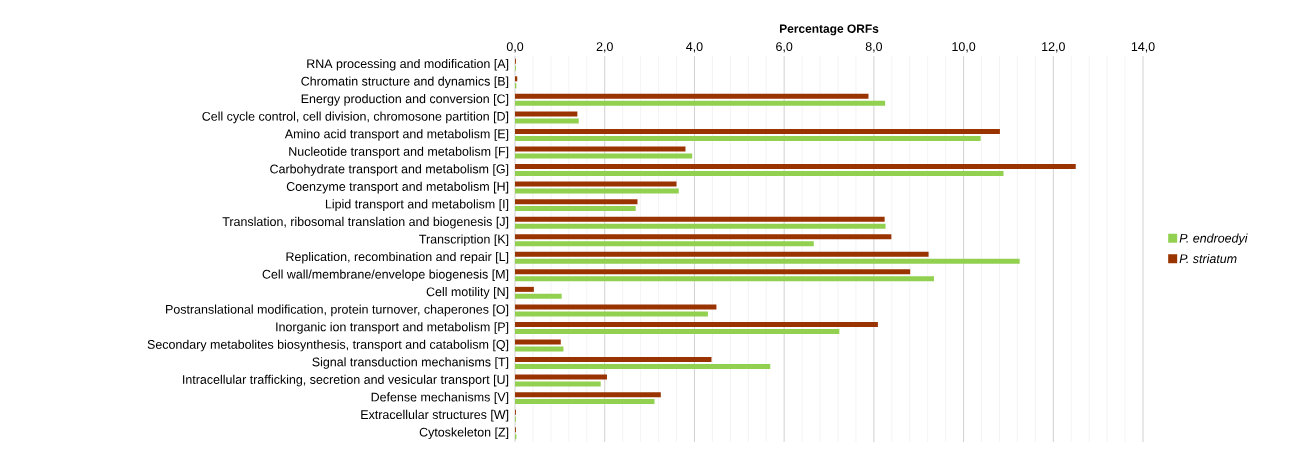 This screenshot has width=1314, height=457. What do you see at coordinates (328, 345) in the screenshot?
I see `y-tick-label: Secondary metabolites biosynthesis, transport and catabolism [Q]` at bounding box center [328, 345].